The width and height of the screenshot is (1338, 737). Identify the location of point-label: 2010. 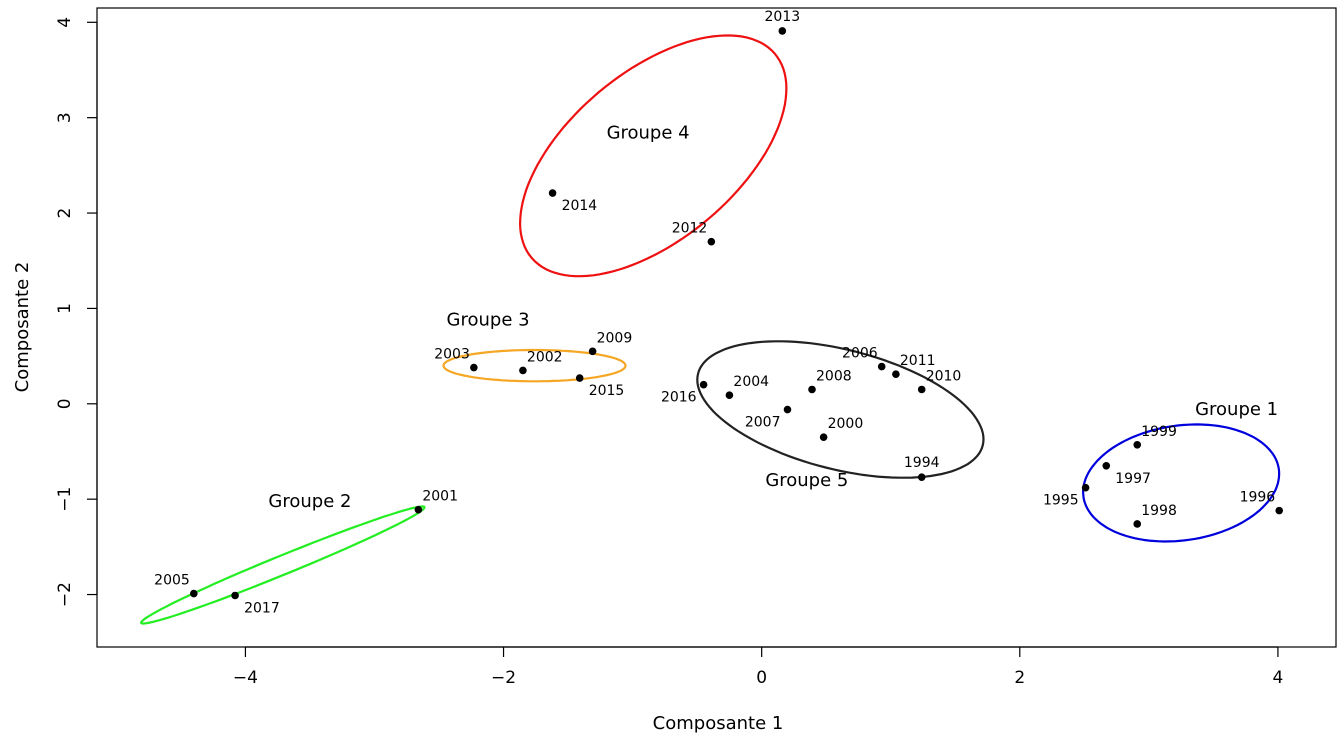
(944, 376).